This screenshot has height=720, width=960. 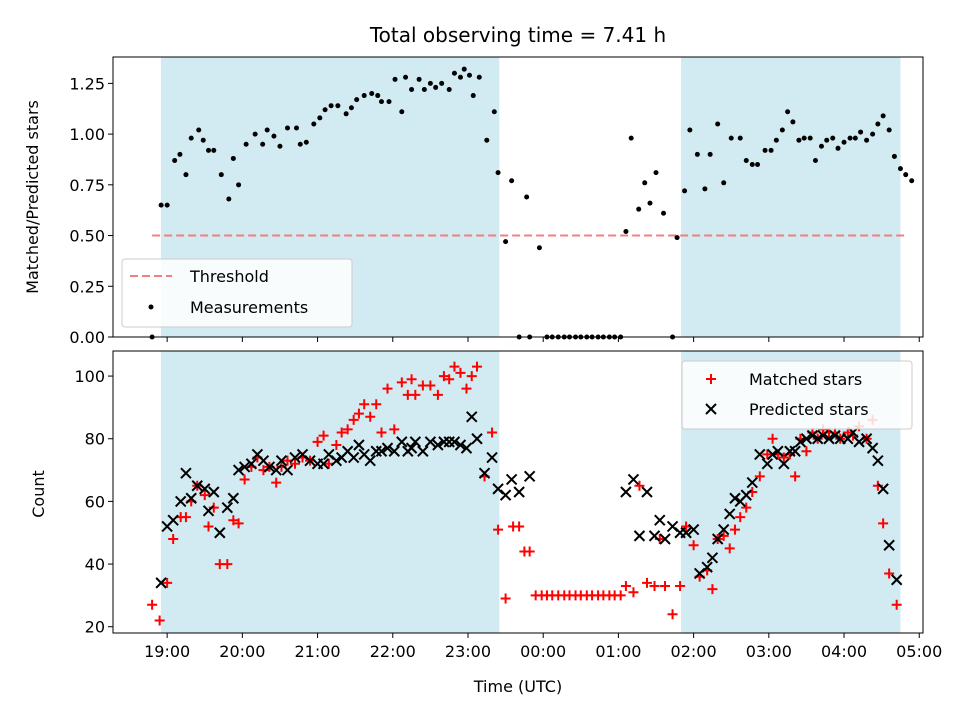 What do you see at coordinates (242, 651) in the screenshot?
I see `x-tick-label: 20:00` at bounding box center [242, 651].